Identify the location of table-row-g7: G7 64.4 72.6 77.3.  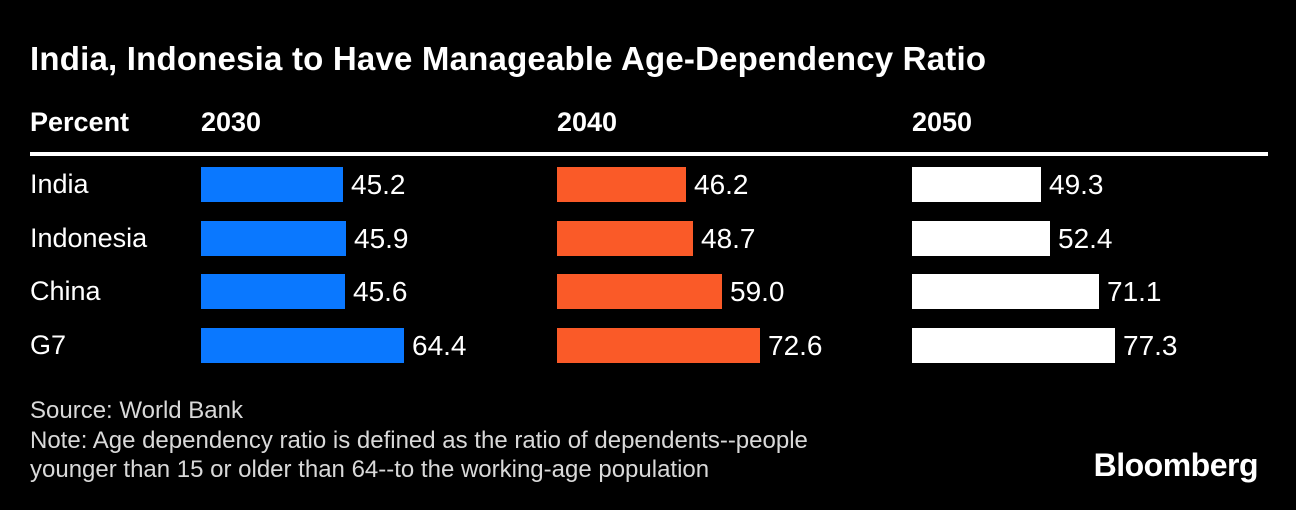
(648, 345).